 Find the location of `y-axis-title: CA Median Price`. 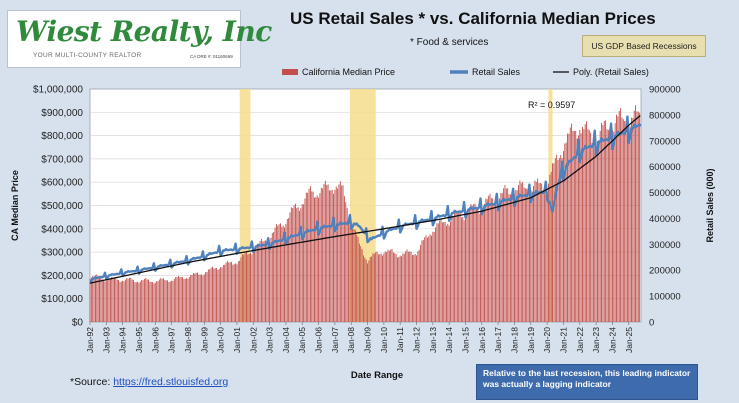

y-axis-title: CA Median Price is located at coordinates (15, 205).